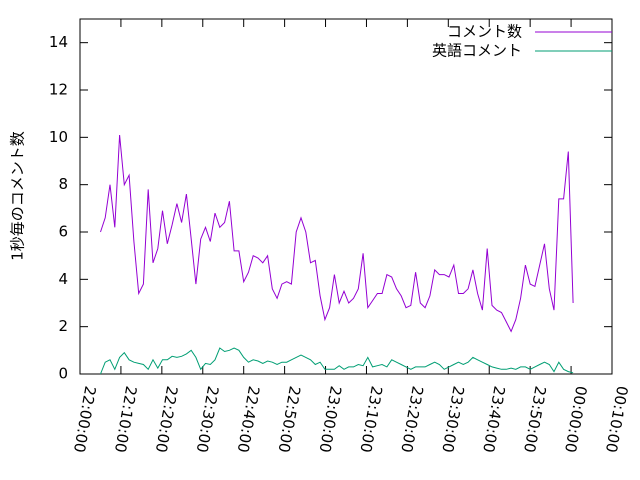  Describe the element at coordinates (337, 361) in the screenshot. I see `series-line` at that location.